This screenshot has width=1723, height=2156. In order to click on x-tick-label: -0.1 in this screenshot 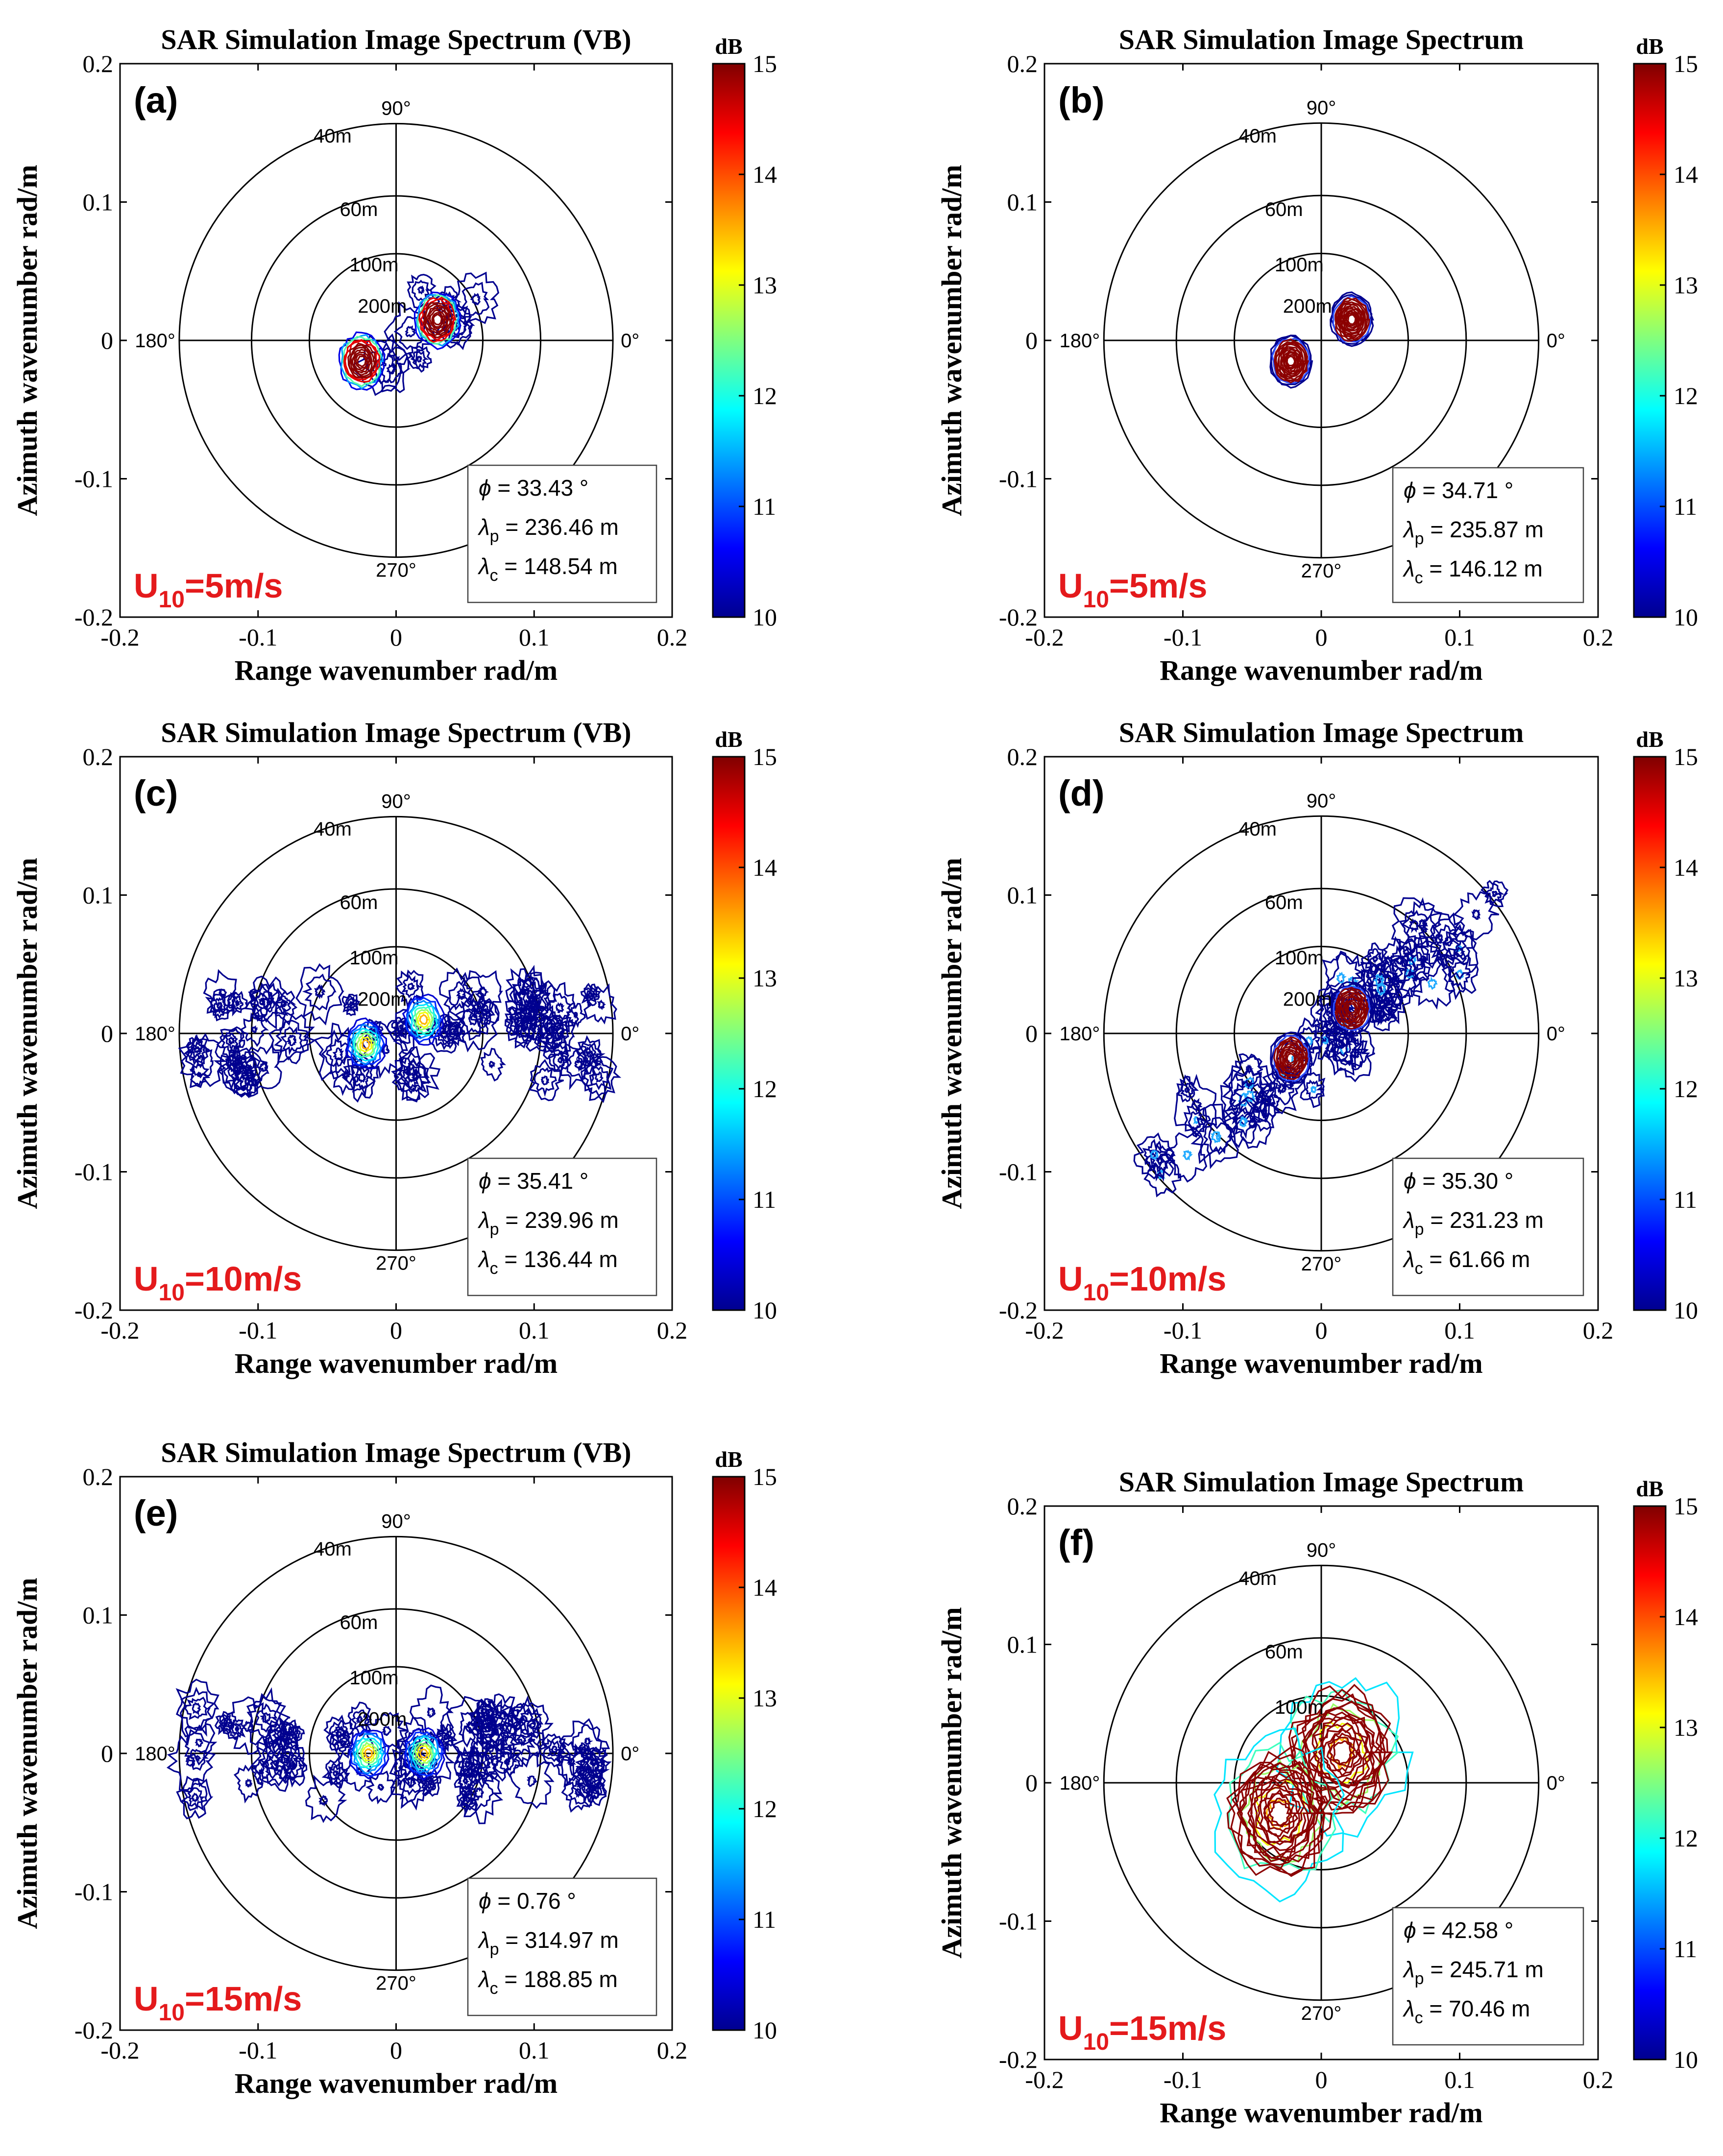, I will do `click(1183, 637)`.